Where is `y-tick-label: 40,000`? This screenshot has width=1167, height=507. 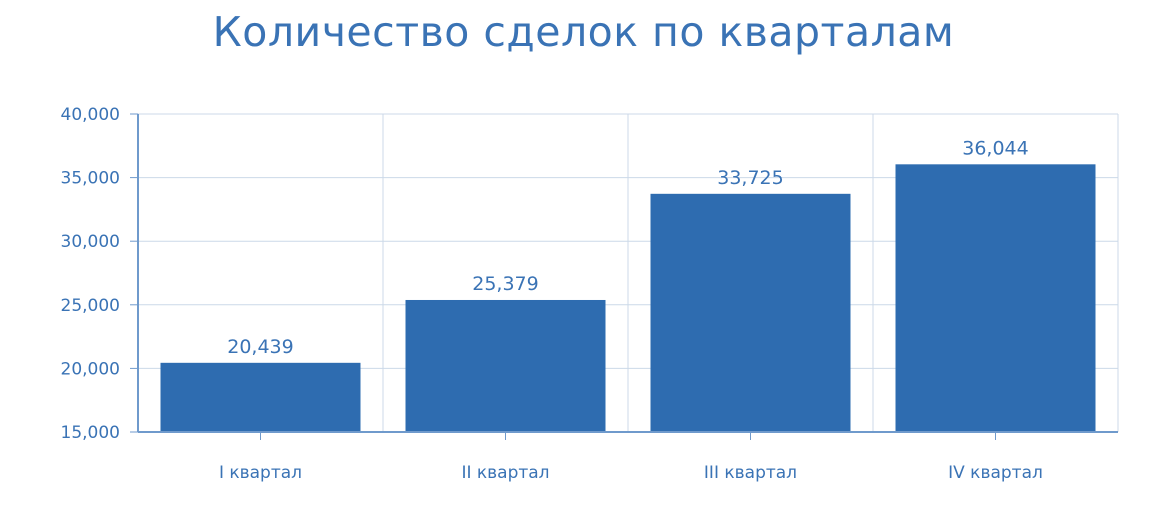
y-tick-label: 40,000 is located at coordinates (90, 115).